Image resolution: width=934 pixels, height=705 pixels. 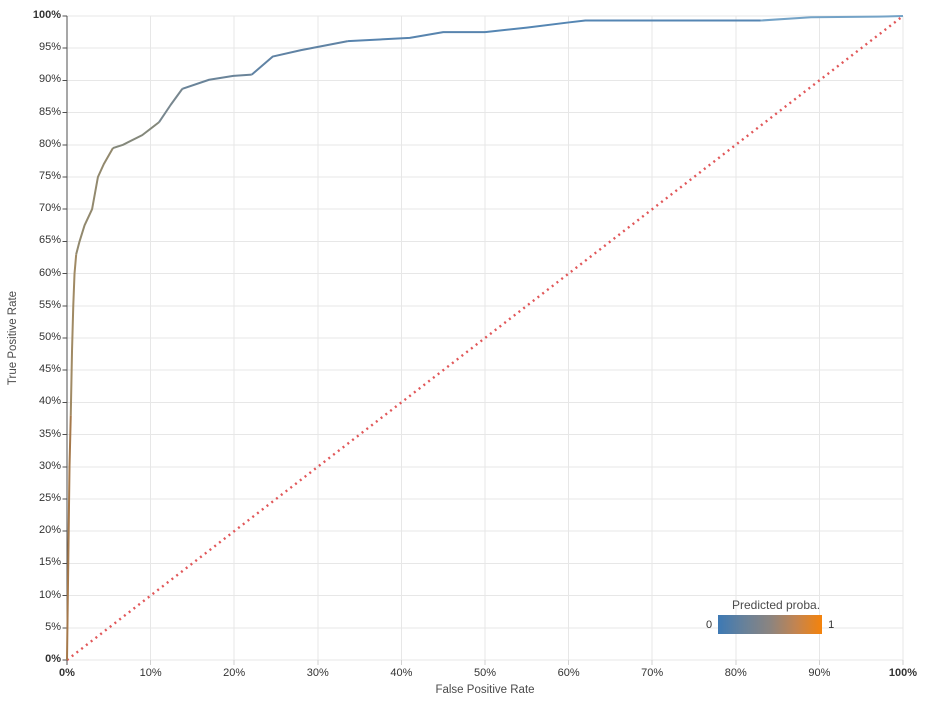 What do you see at coordinates (709, 624) in the screenshot?
I see `legend-min-label: 0` at bounding box center [709, 624].